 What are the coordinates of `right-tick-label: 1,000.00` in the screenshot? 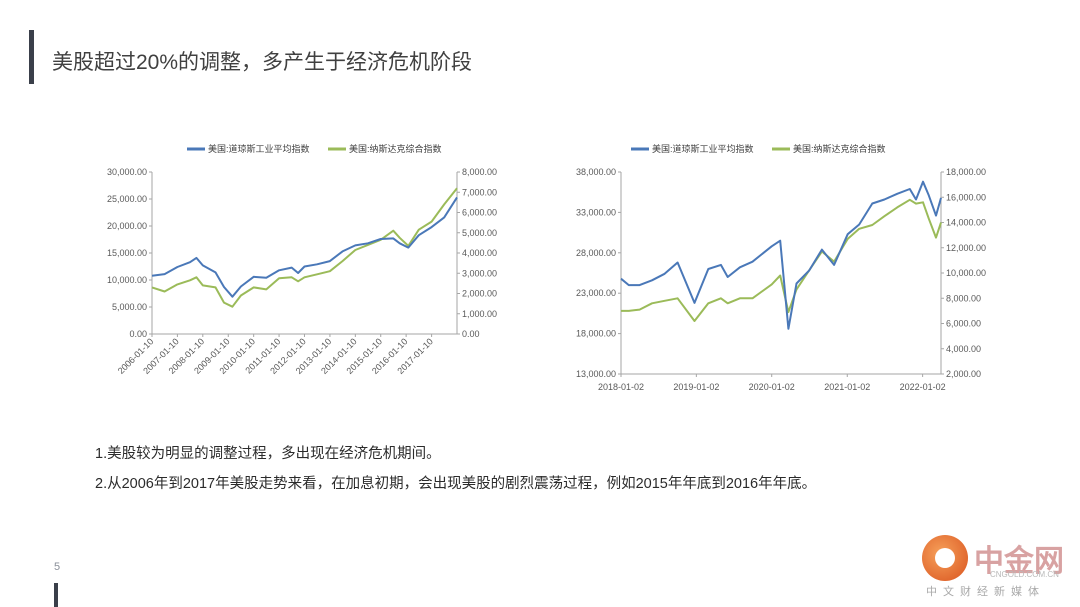 It's located at (479, 314).